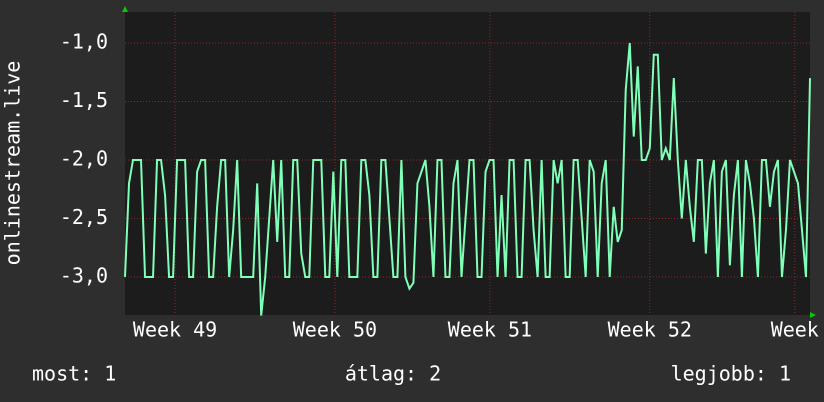 The height and width of the screenshot is (402, 824). Describe the element at coordinates (490, 330) in the screenshot. I see `x-tick-label: Week 51` at that location.